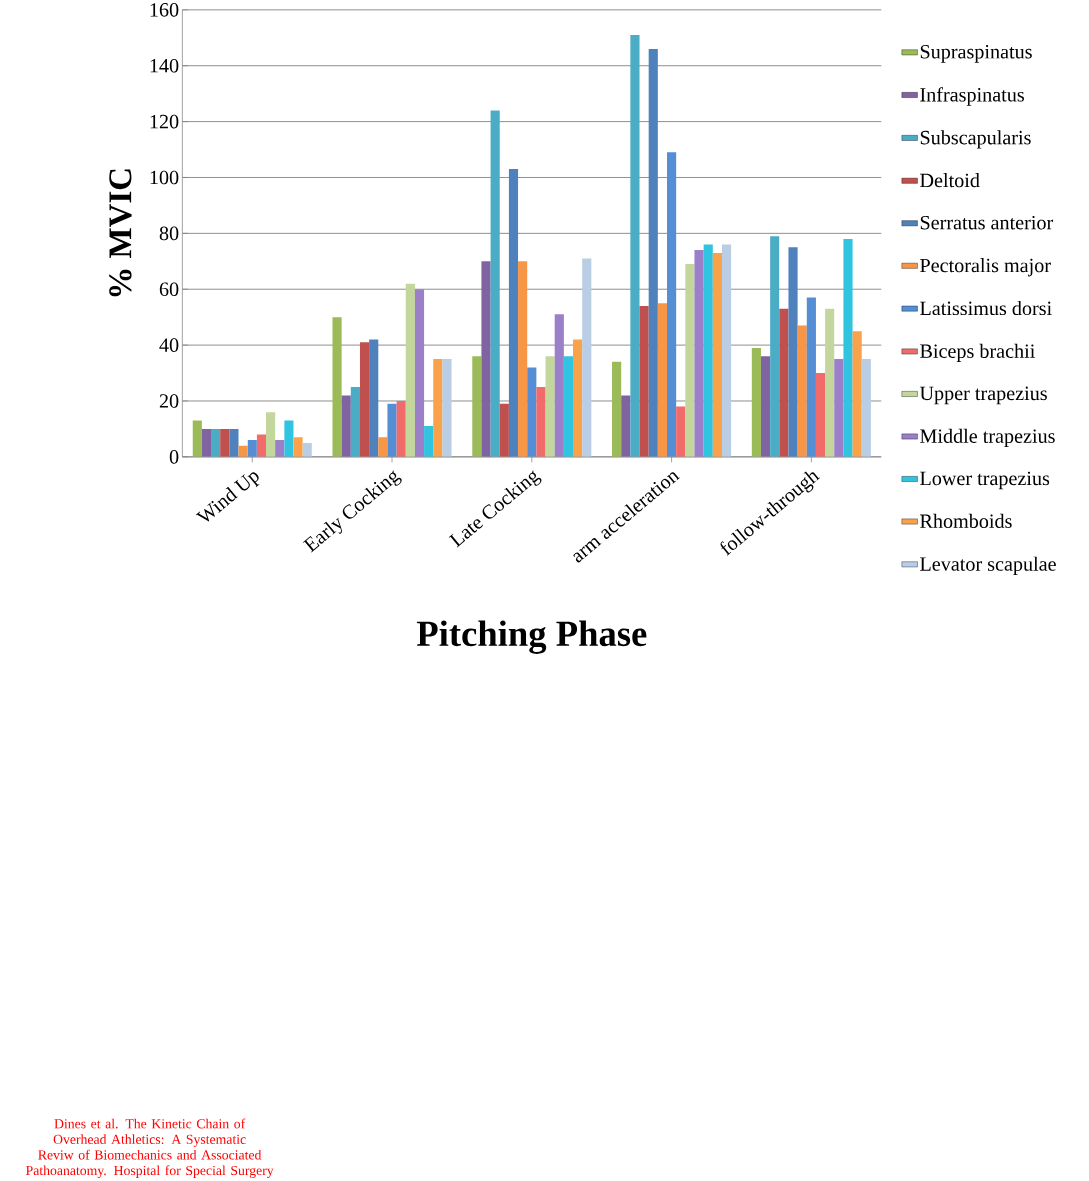  What do you see at coordinates (976, 53) in the screenshot?
I see `legend-label: Supraspinatus` at bounding box center [976, 53].